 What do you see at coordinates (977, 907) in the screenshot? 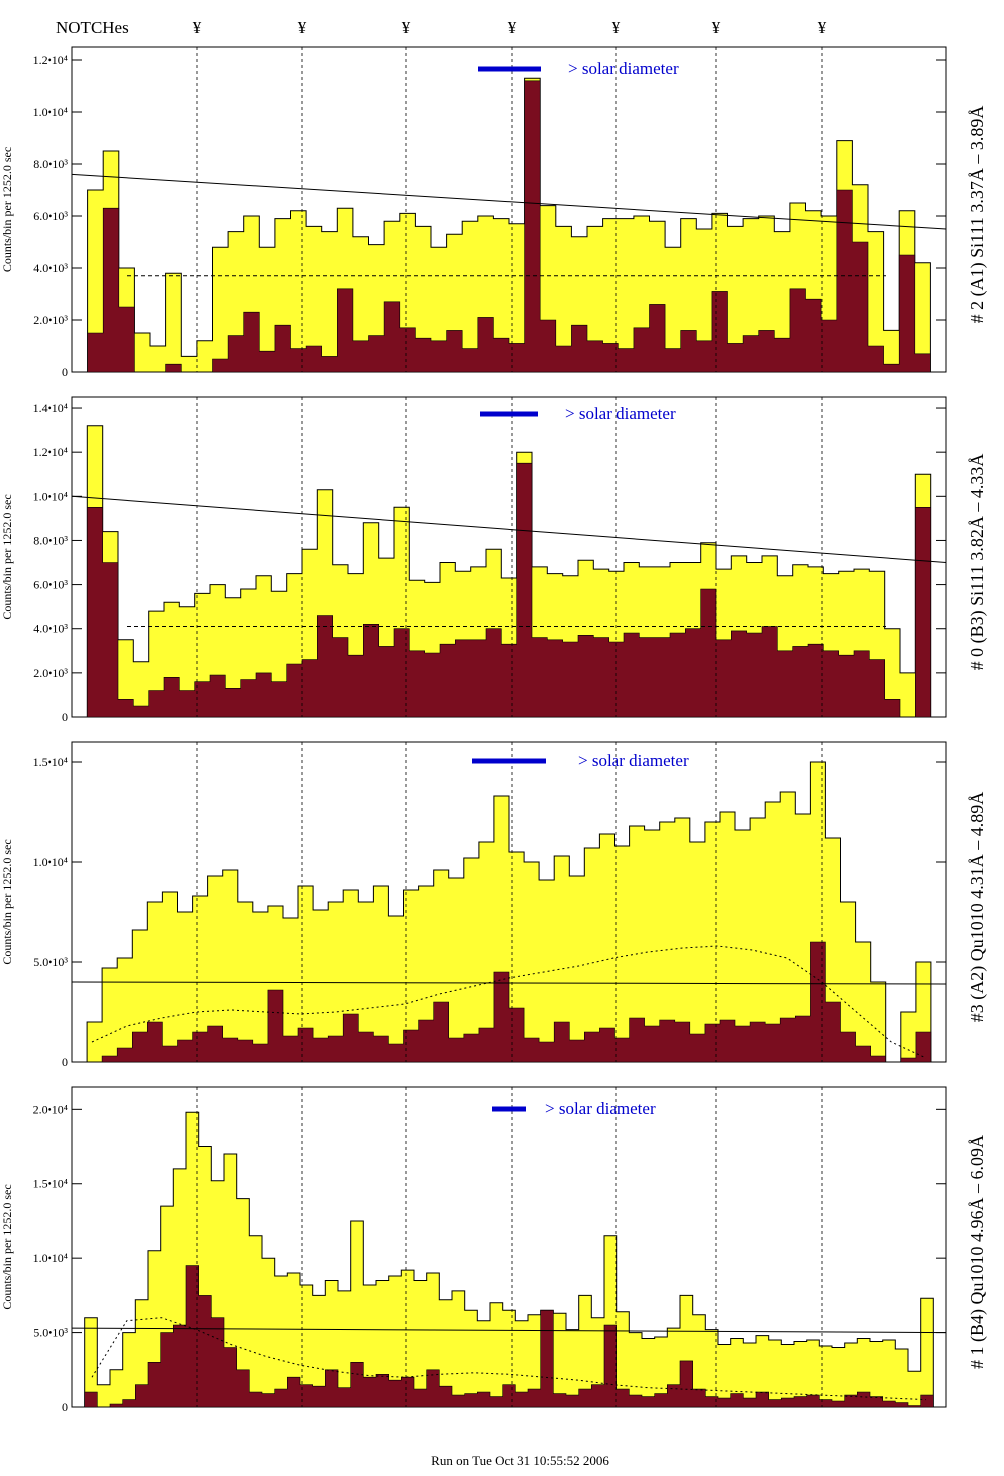
I see `detector-label: #3 (A2) Qu1010 4.31Å – 4.89Å` at bounding box center [977, 907].